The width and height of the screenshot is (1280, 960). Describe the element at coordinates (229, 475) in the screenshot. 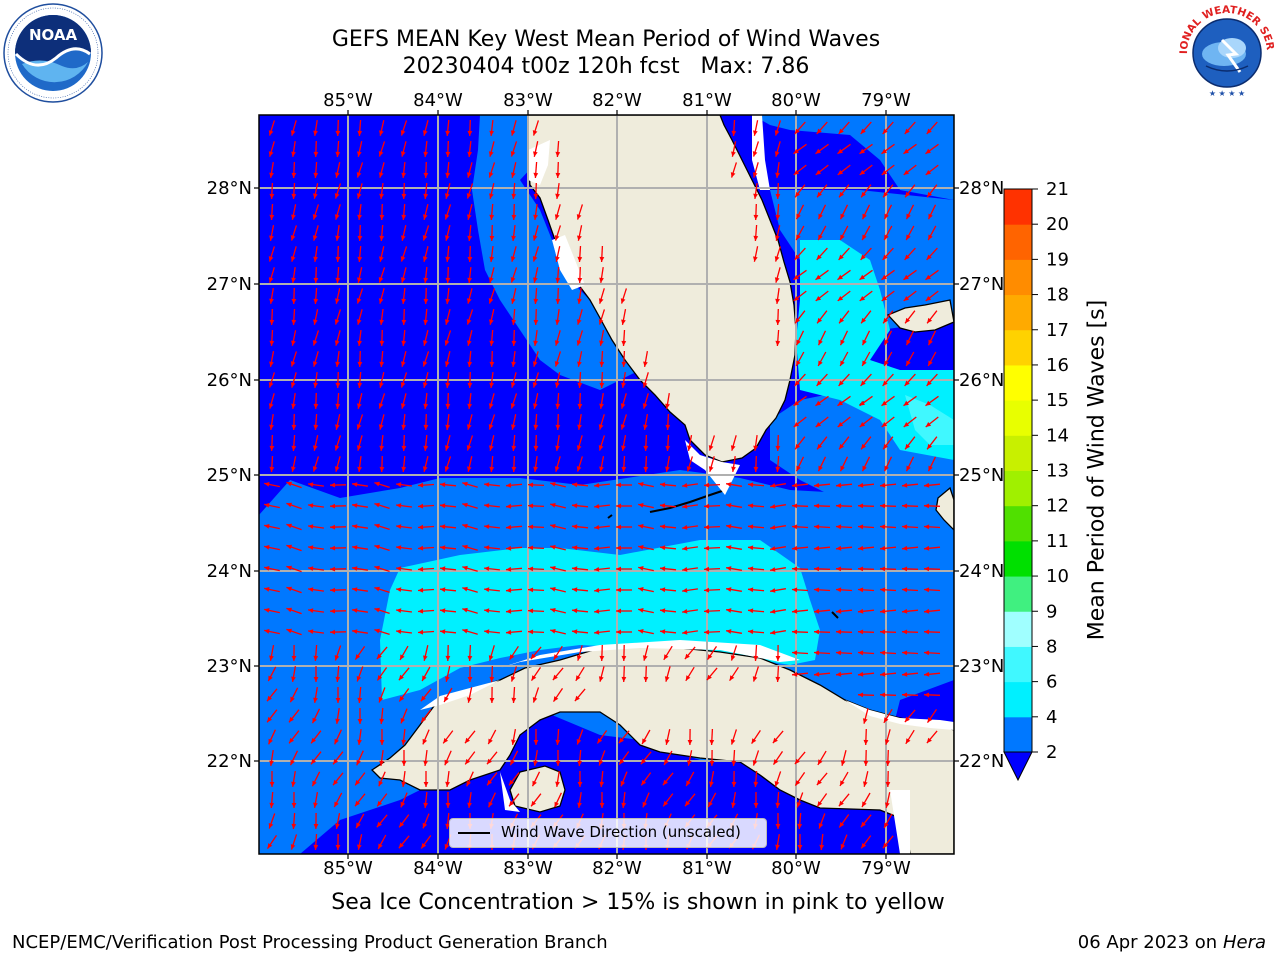

I see `lat-label-left-3: 25°N` at that location.